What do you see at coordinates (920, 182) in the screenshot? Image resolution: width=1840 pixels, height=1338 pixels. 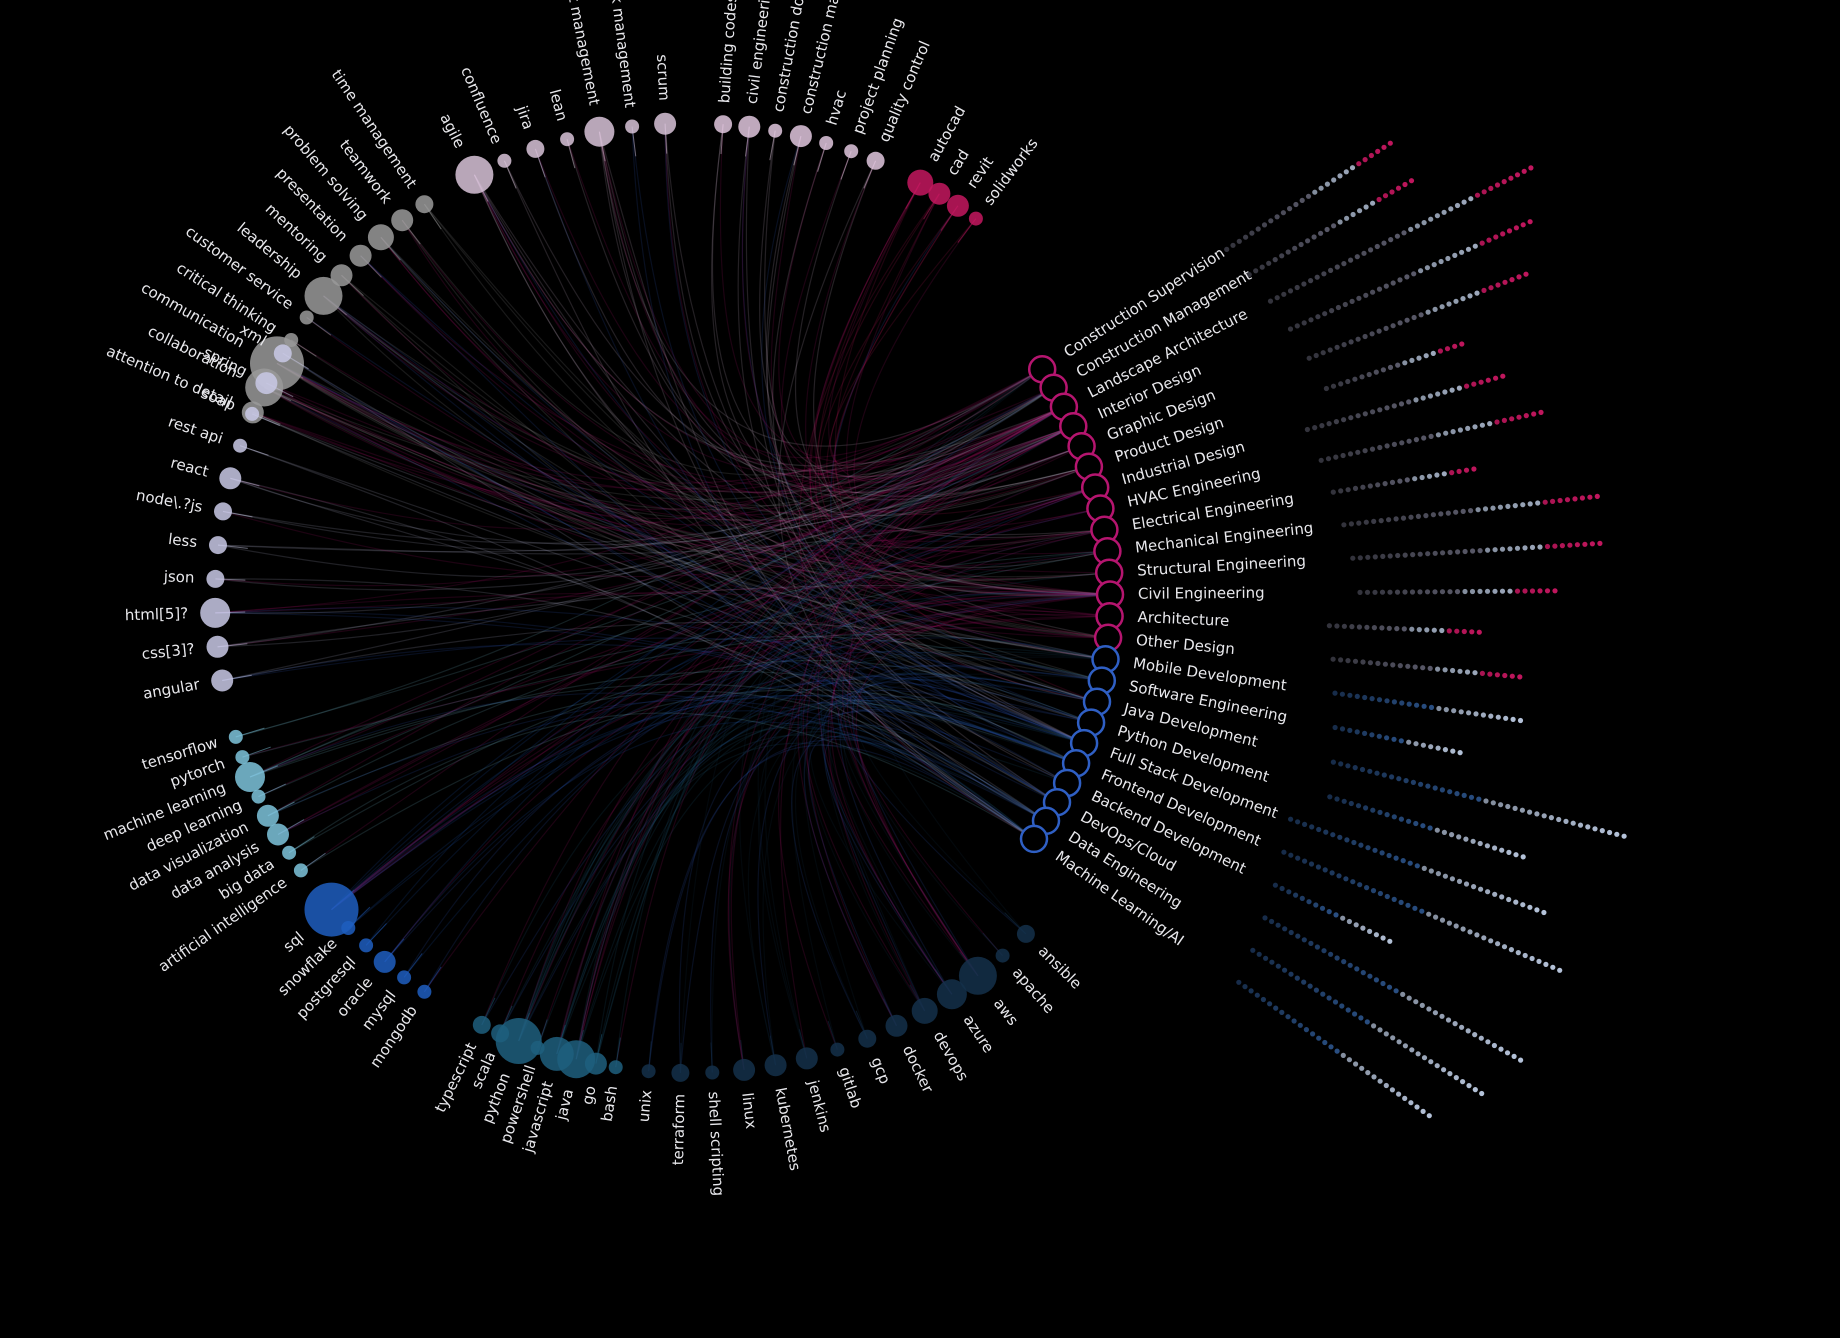 I see `skill-node-autocad` at bounding box center [920, 182].